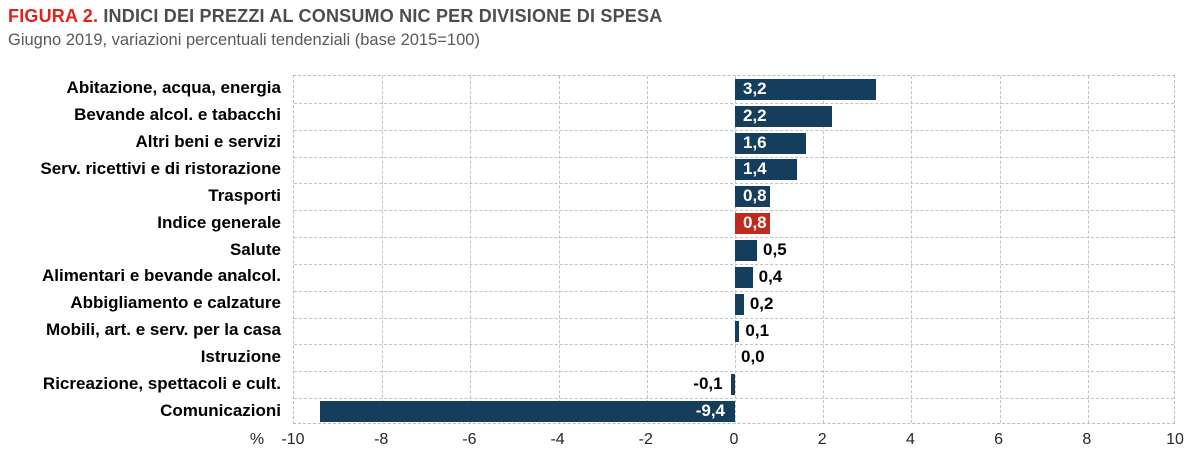 This screenshot has width=1200, height=470. What do you see at coordinates (757, 330) in the screenshot?
I see `bar-value-label: 0,1` at bounding box center [757, 330].